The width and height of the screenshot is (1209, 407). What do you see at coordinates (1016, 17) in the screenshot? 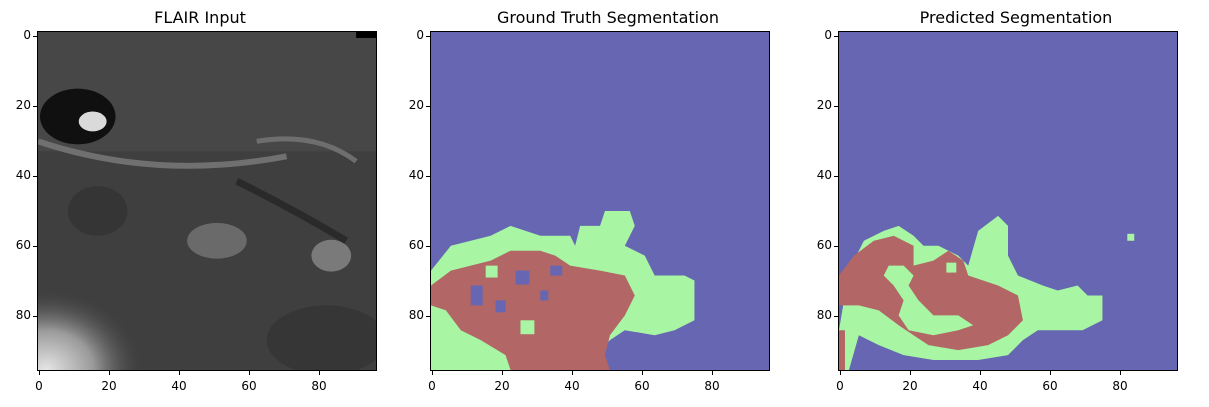
I see `panel-title: Predicted Segmentation` at bounding box center [1016, 17].